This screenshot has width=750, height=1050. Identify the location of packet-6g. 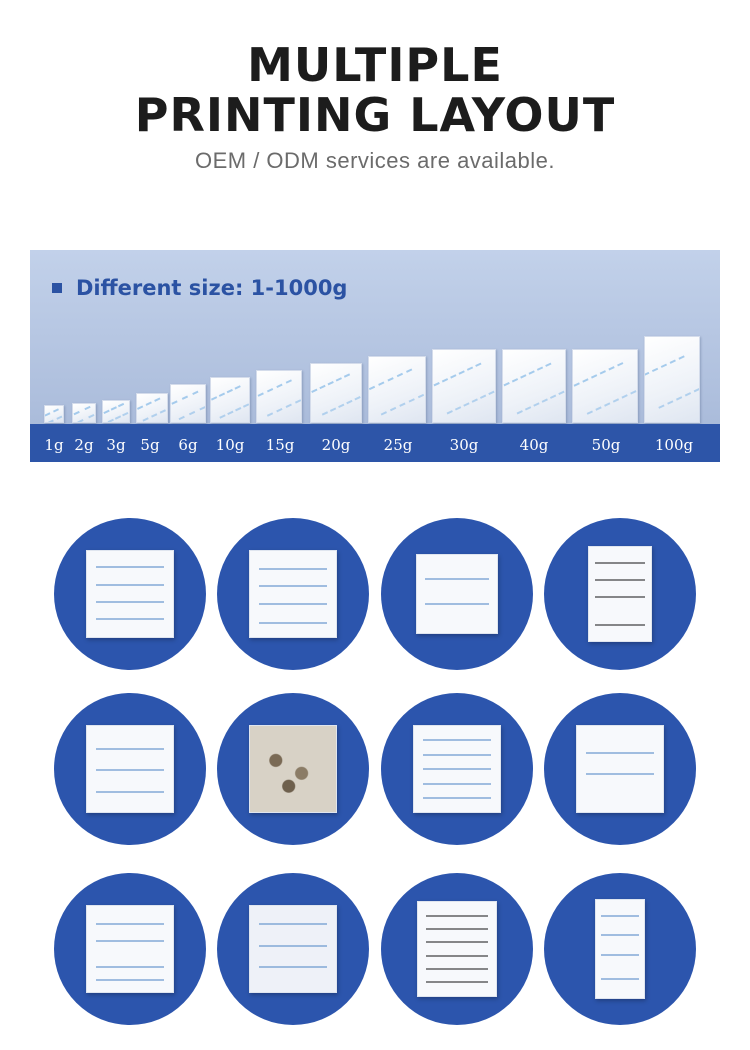
(188, 403).